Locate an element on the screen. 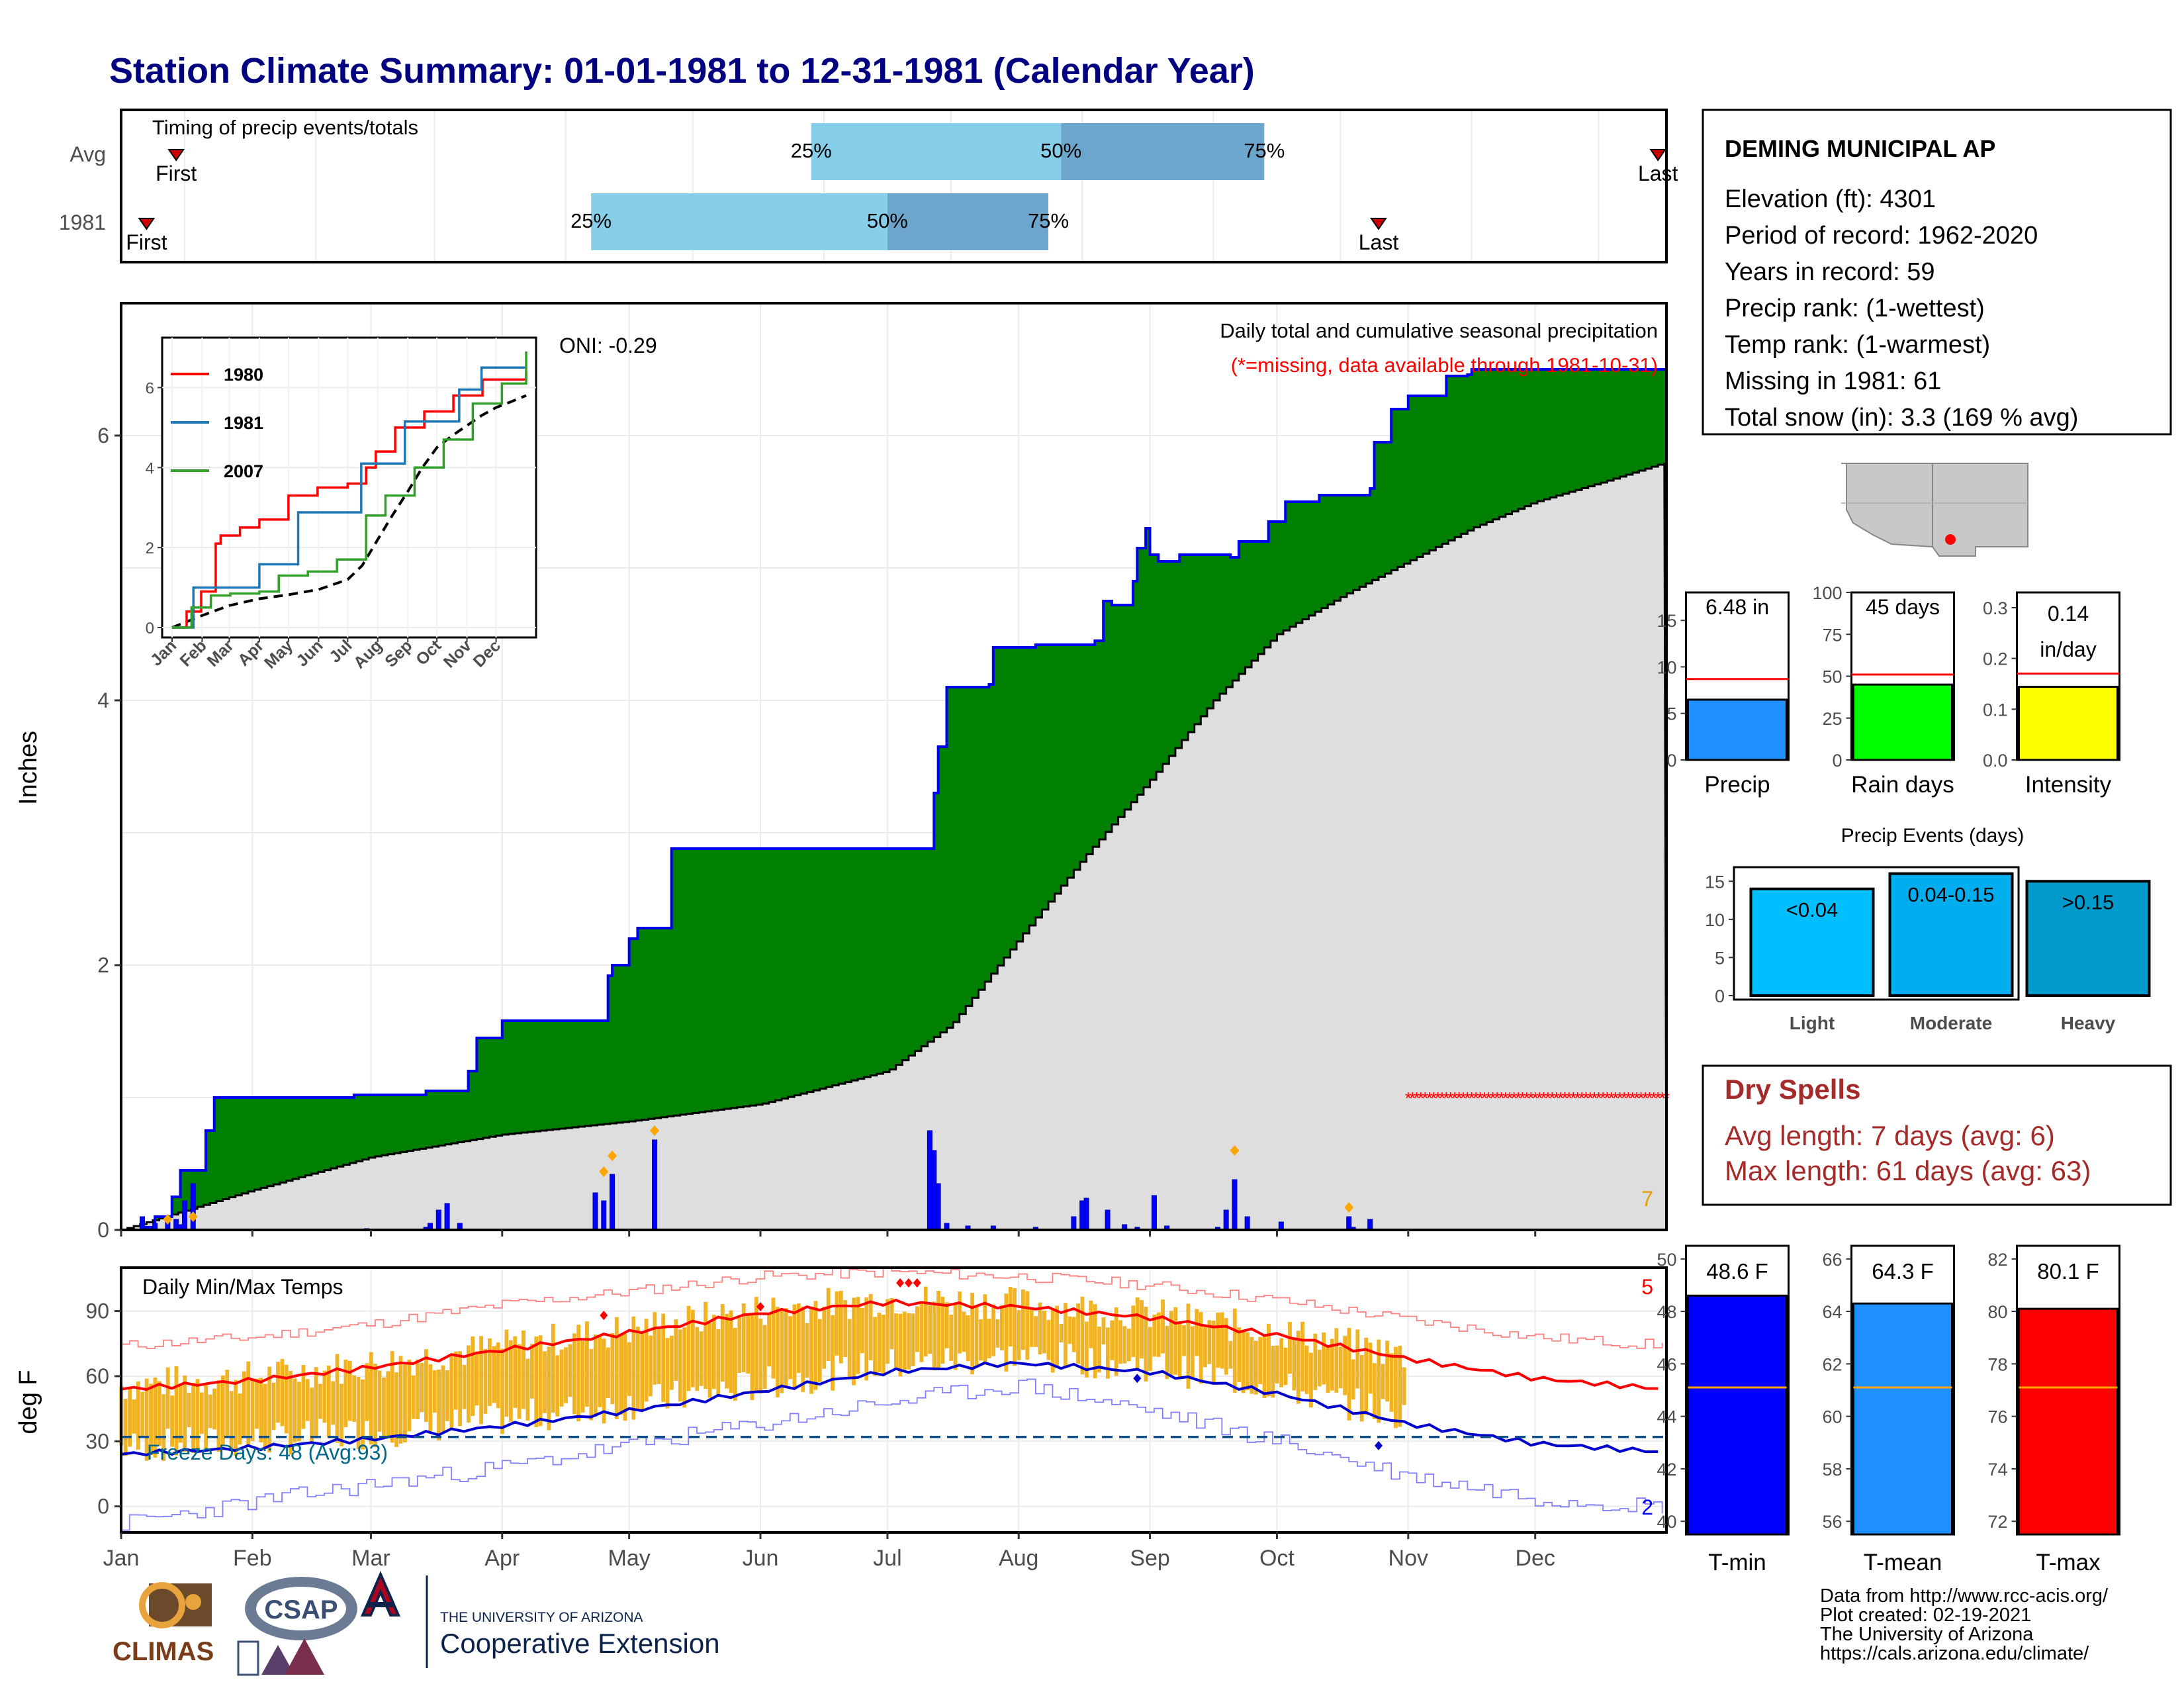 This screenshot has height=1688, width=2184. mini-ytick-label: 75 is located at coordinates (1832, 635).